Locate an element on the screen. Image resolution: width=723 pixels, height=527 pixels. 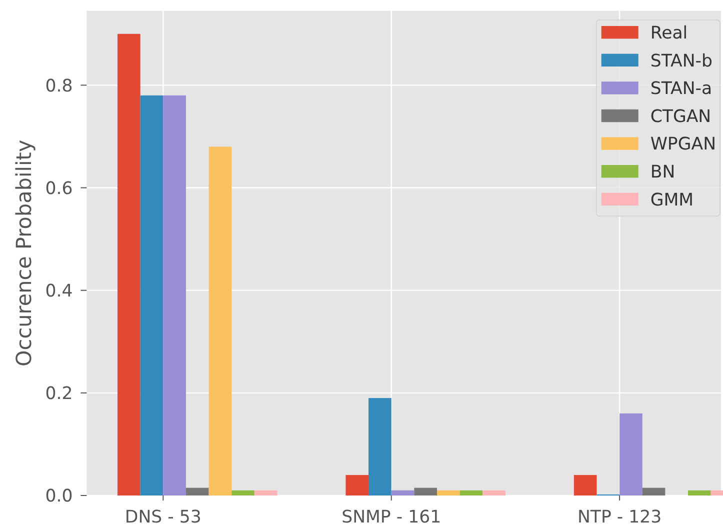
legend-label: CTGAN is located at coordinates (681, 116).